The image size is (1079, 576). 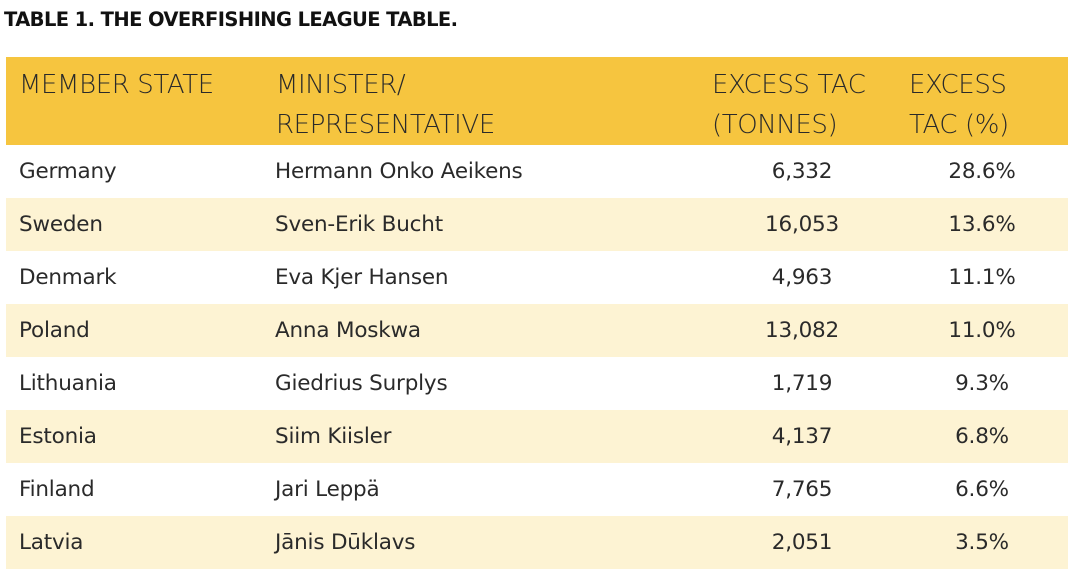 What do you see at coordinates (982, 224) in the screenshot?
I see `cell-excess-percent: 13.6%` at bounding box center [982, 224].